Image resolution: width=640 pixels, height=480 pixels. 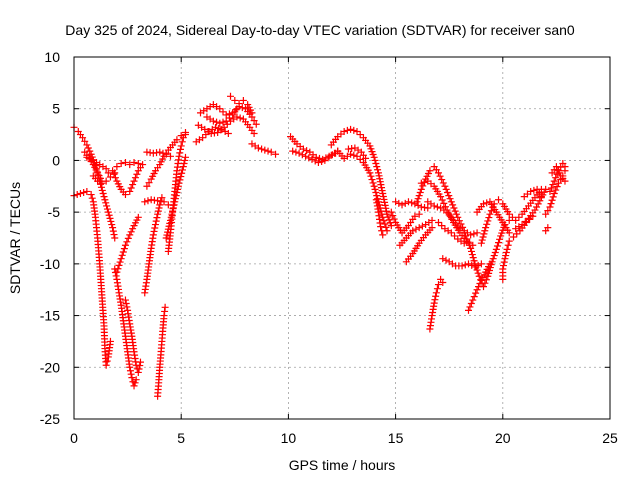 I want to click on series-s15, so click(x=161, y=351).